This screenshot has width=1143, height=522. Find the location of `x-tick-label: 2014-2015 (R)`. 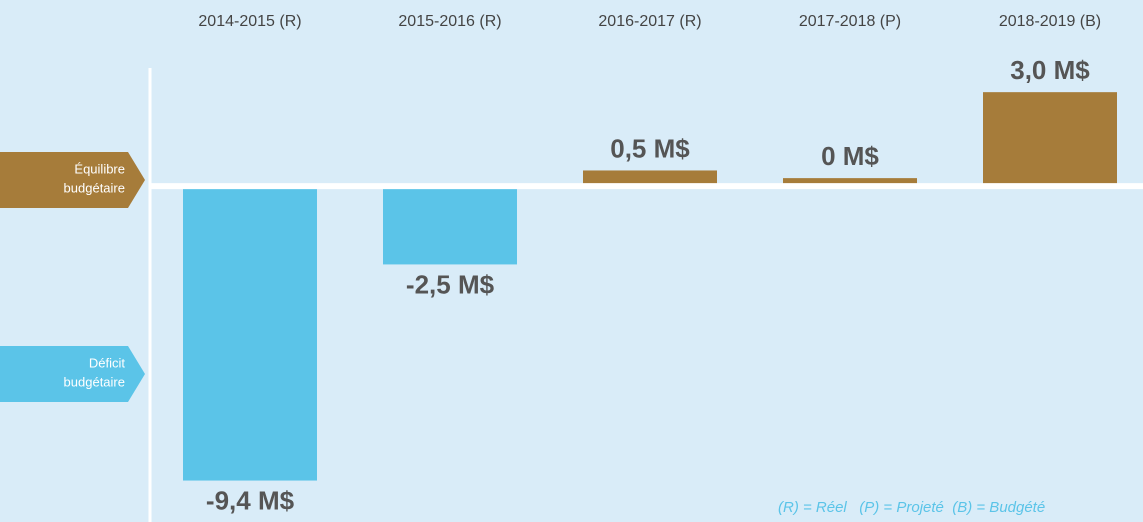

x-tick-label: 2014-2015 (R) is located at coordinates (249, 21).